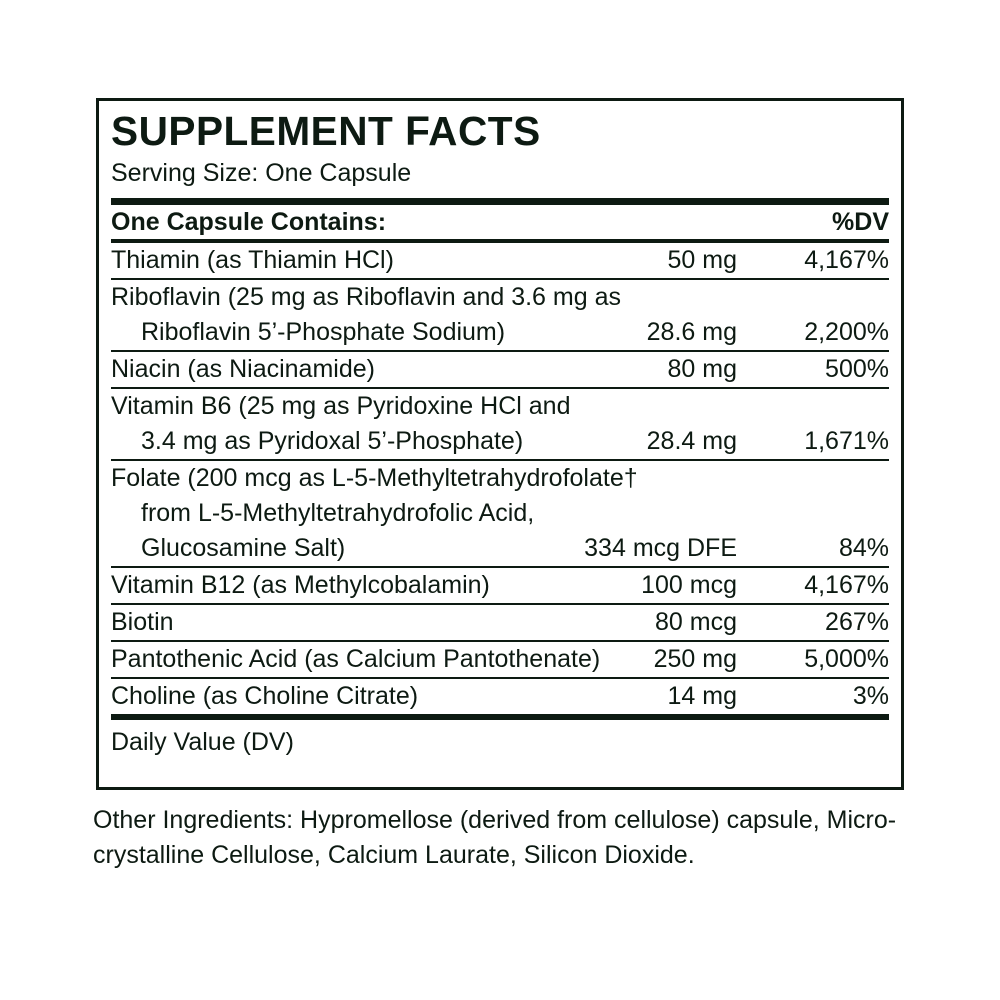 This screenshot has width=1000, height=1000. Describe the element at coordinates (660, 548) in the screenshot. I see `nutrient-amount: 334 mcg DFE` at that location.